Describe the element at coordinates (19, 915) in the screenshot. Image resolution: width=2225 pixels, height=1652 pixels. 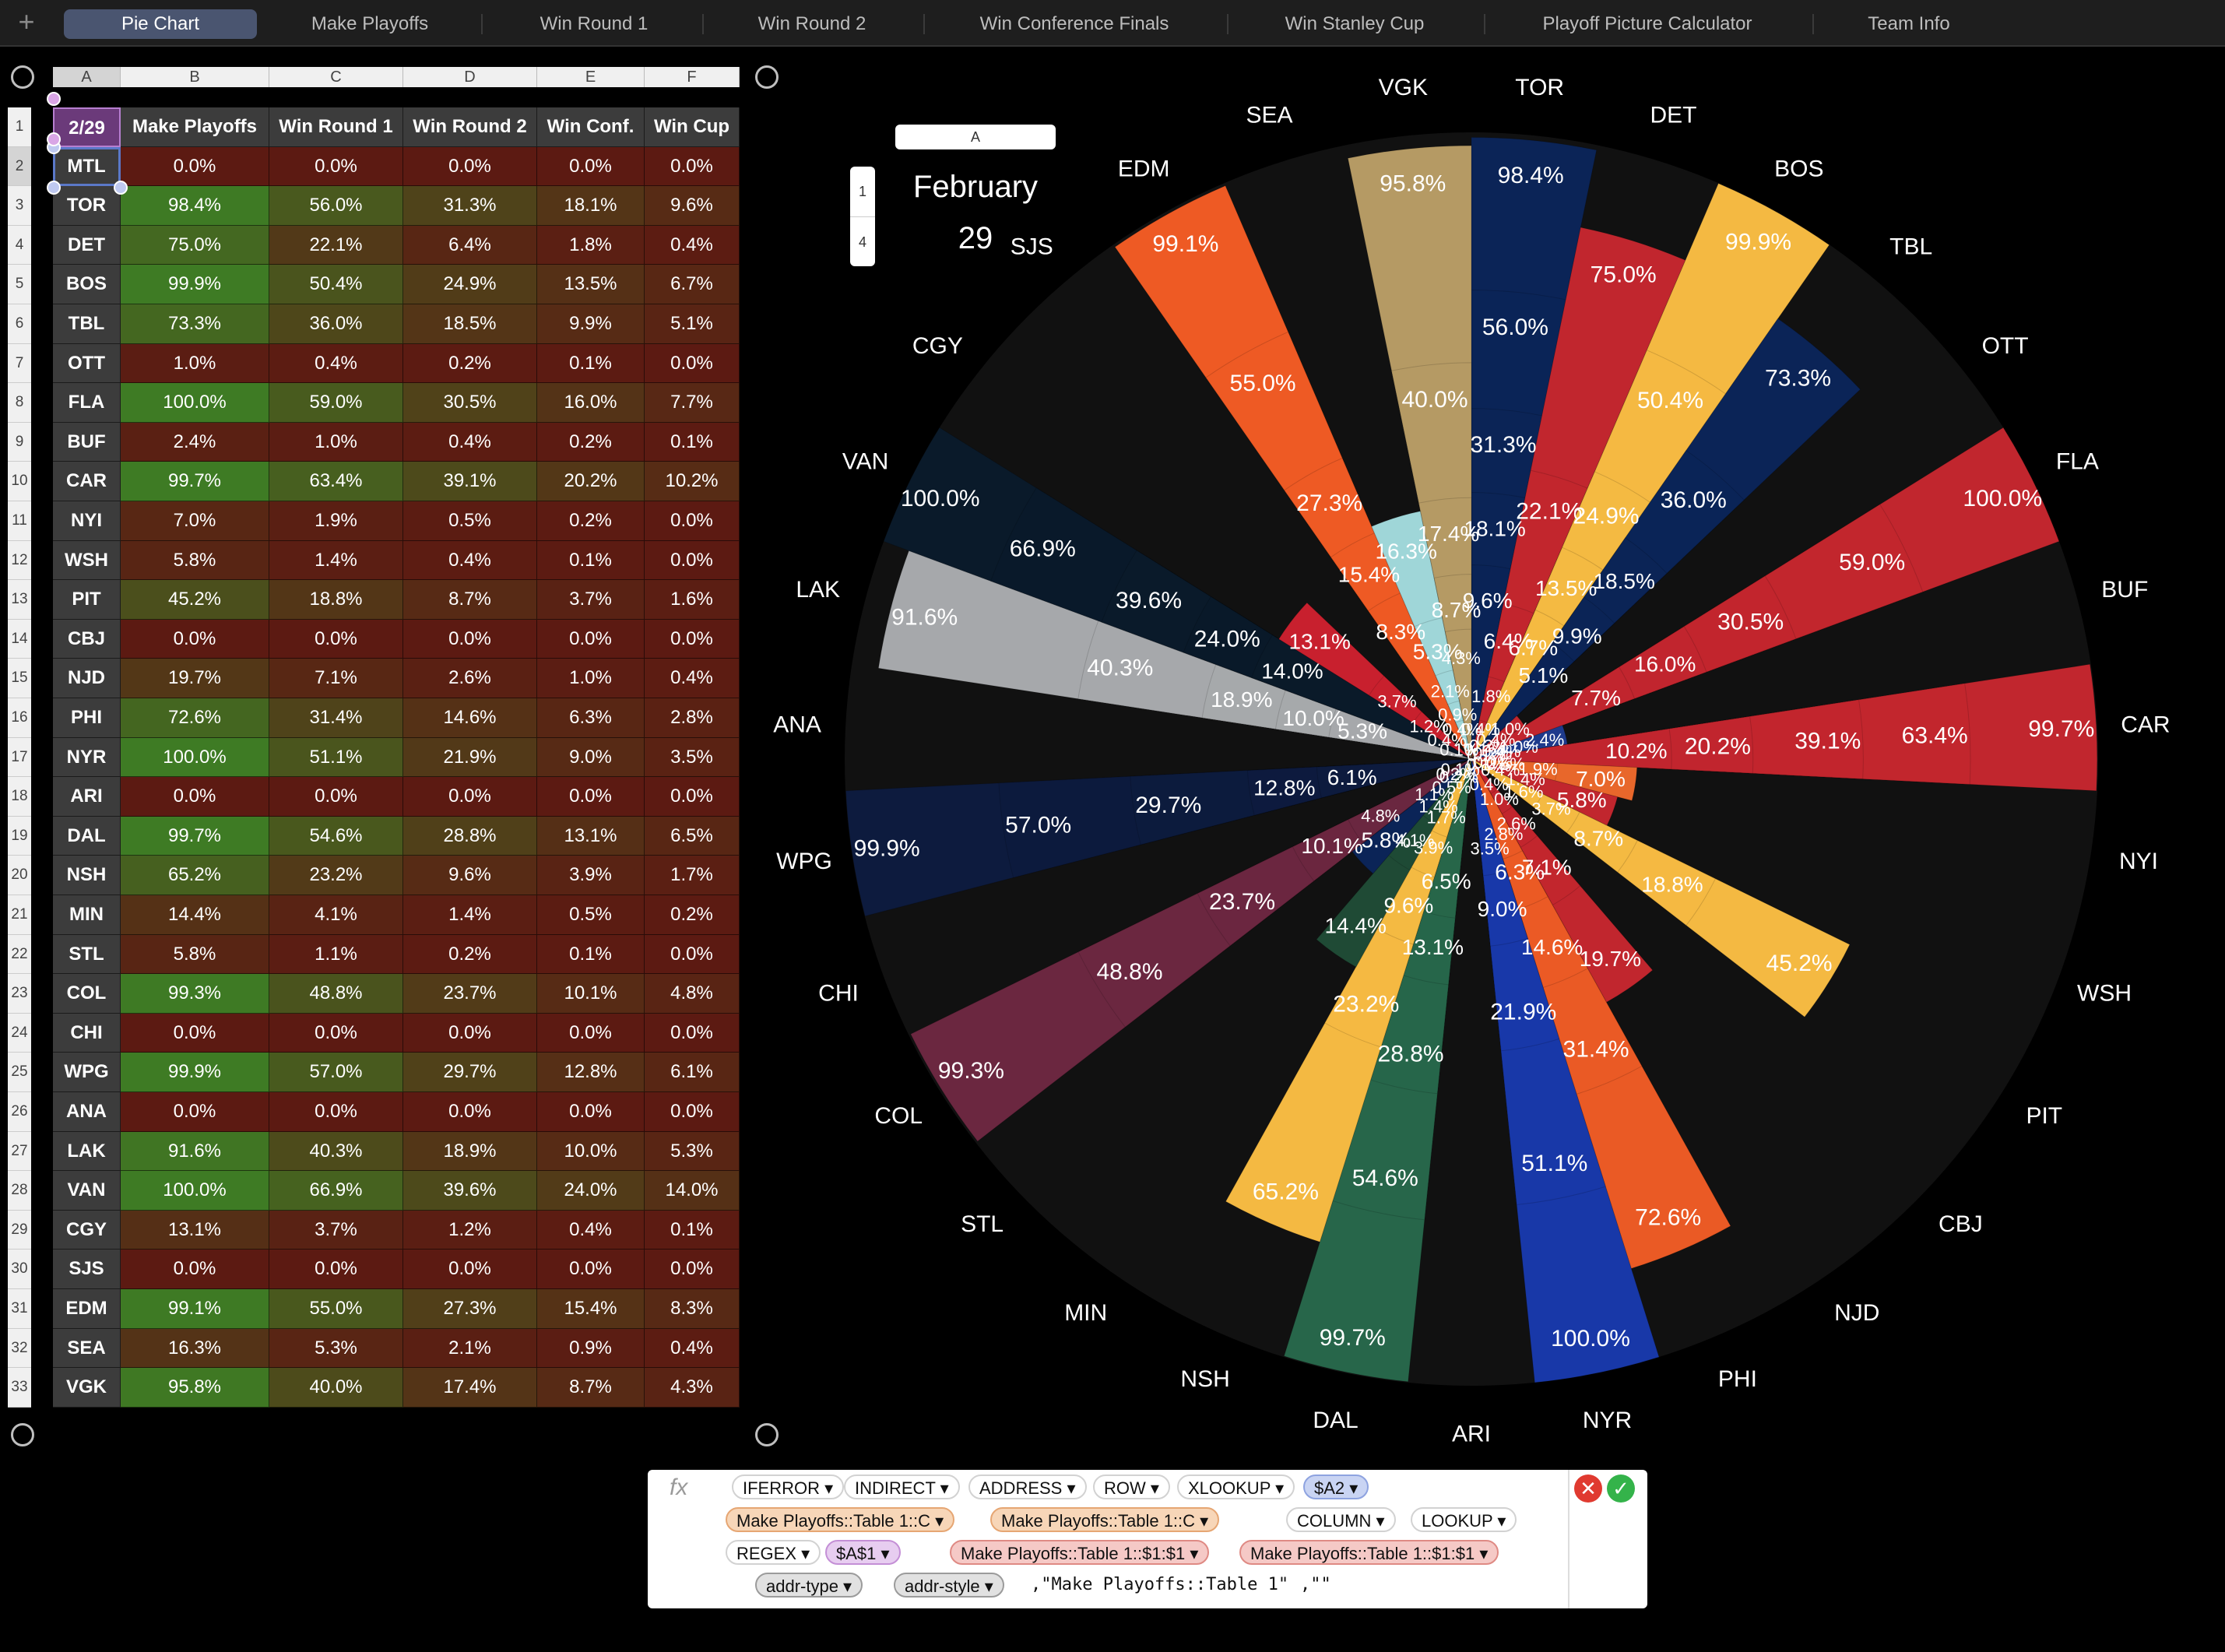
I see `row-header: 21` at that location.